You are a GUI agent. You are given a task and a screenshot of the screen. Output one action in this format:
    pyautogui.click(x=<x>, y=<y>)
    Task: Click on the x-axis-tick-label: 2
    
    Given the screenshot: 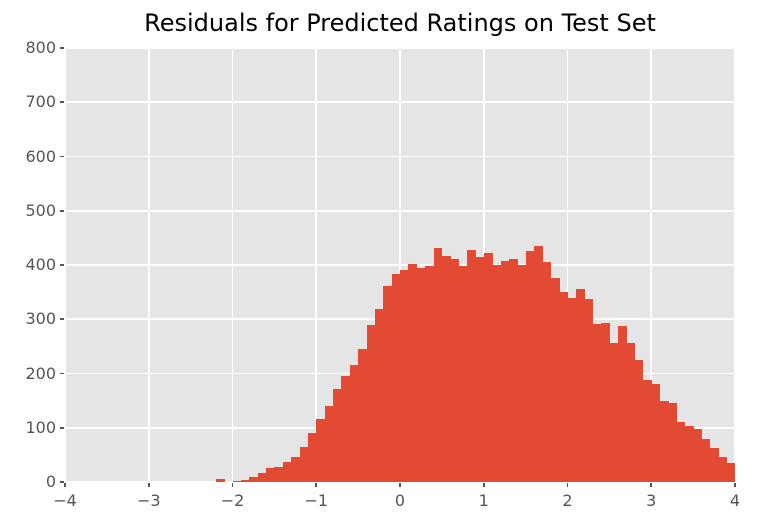 What is the action you would take?
    pyautogui.click(x=567, y=500)
    